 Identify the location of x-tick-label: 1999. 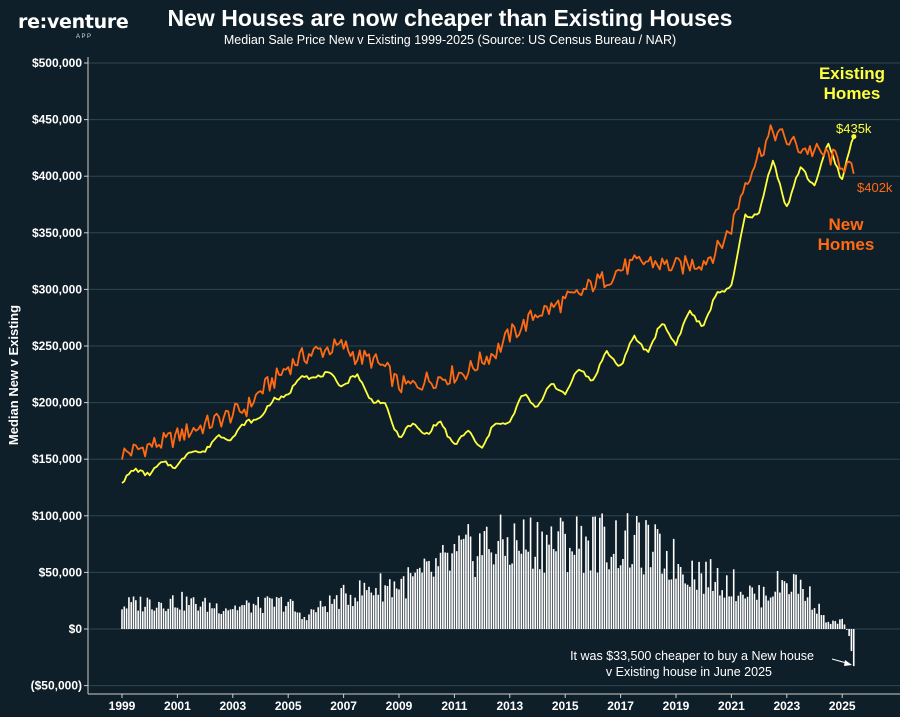
(122, 706).